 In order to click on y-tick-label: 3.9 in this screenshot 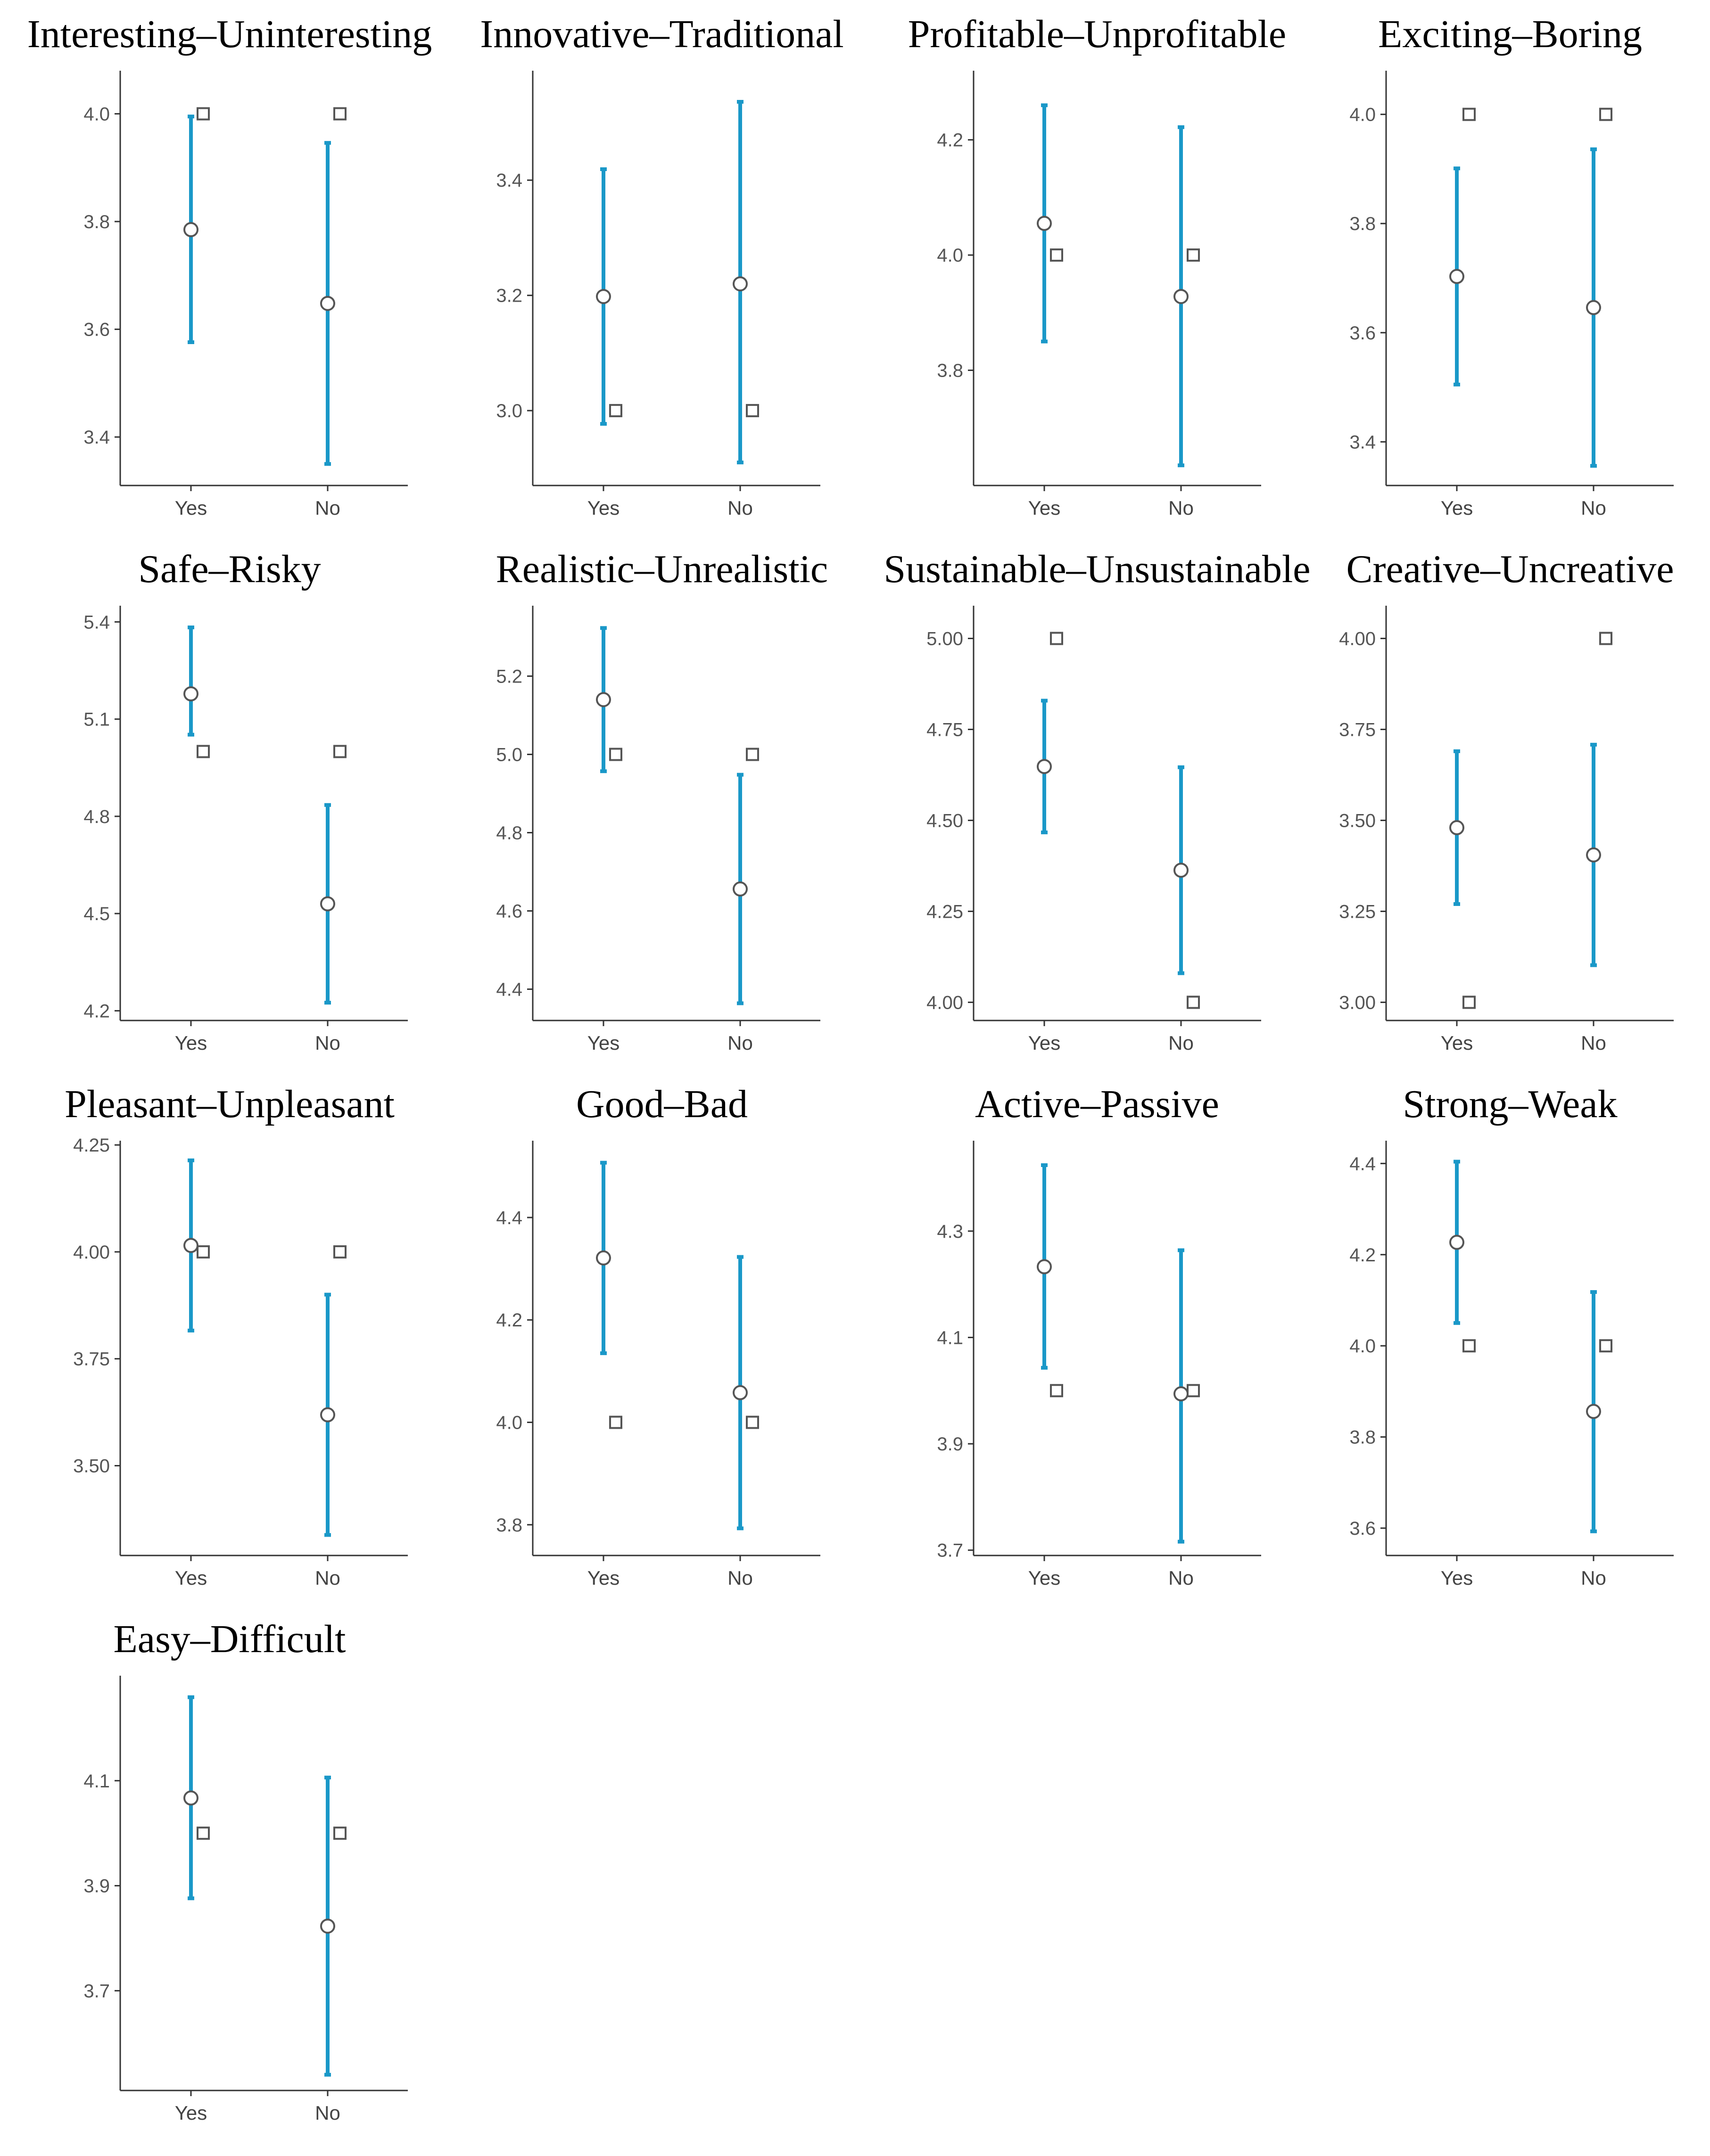, I will do `click(96, 1886)`.